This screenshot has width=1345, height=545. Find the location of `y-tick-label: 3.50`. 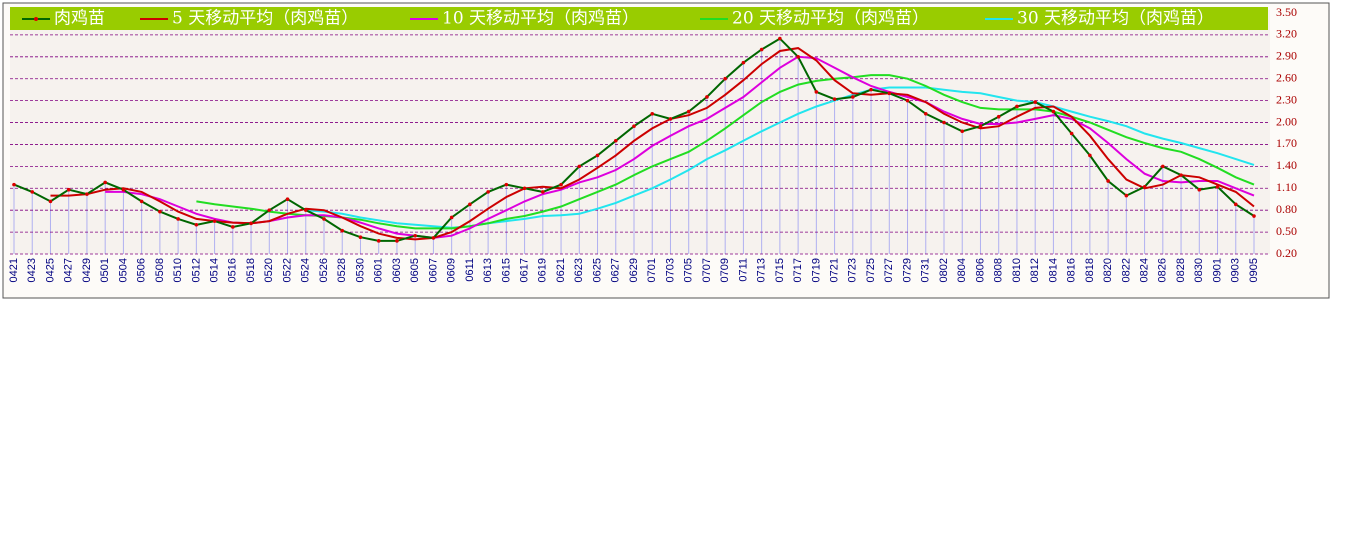

y-tick-label: 3.50 is located at coordinates (1286, 12).